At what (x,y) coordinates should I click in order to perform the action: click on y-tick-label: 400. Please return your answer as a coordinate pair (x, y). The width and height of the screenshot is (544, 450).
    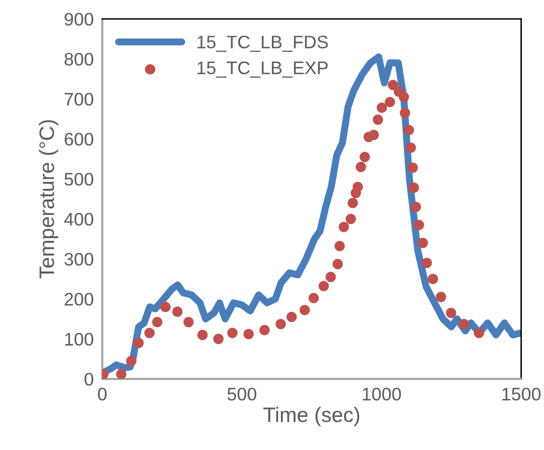
    Looking at the image, I should click on (79, 219).